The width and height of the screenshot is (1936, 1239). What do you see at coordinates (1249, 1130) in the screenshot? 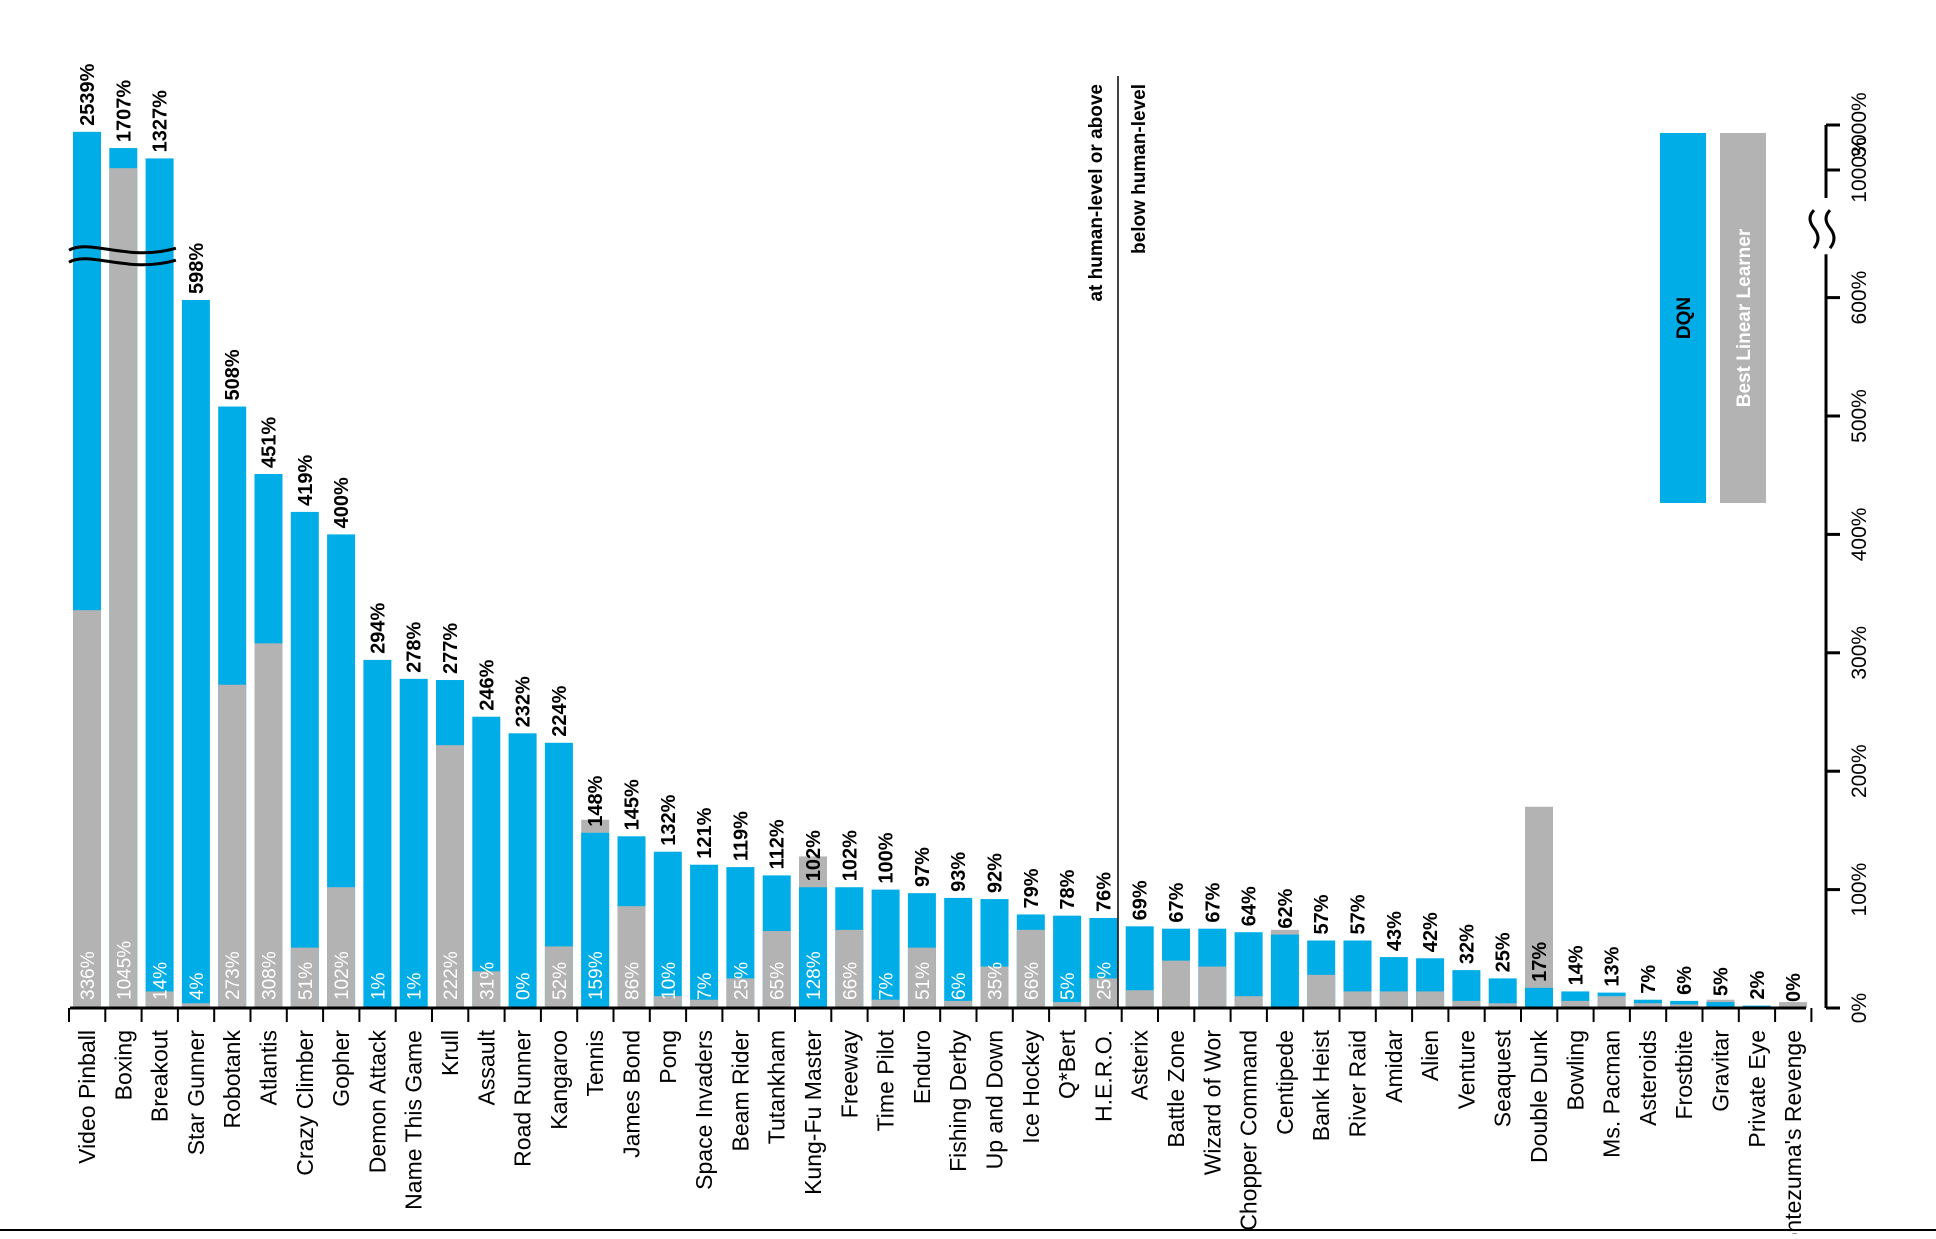
I see `category-label: Chopper Command` at bounding box center [1249, 1130].